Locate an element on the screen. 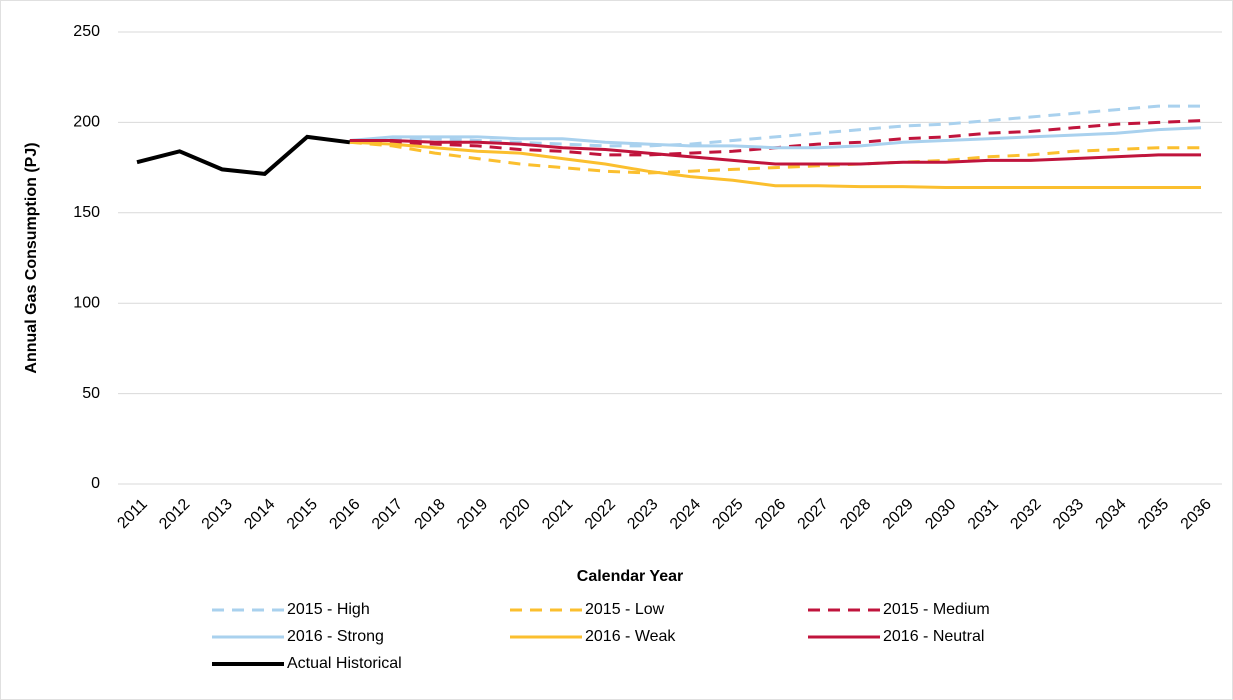  legend-label: 2015 - Medium is located at coordinates (936, 609).